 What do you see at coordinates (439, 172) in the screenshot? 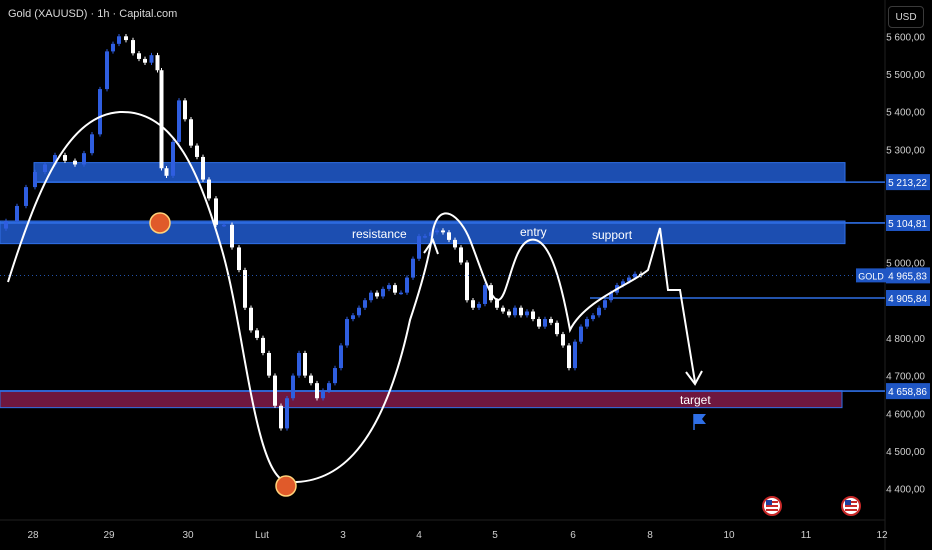
I see `zone-resistance` at bounding box center [439, 172].